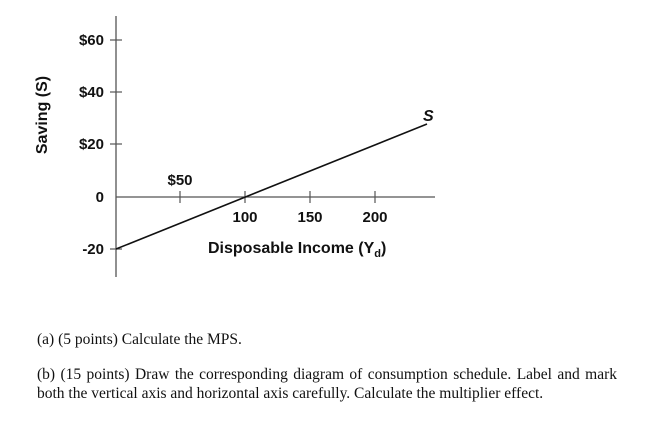 This screenshot has height=436, width=669. Describe the element at coordinates (244, 217) in the screenshot. I see `x-tick-label: 100` at that location.